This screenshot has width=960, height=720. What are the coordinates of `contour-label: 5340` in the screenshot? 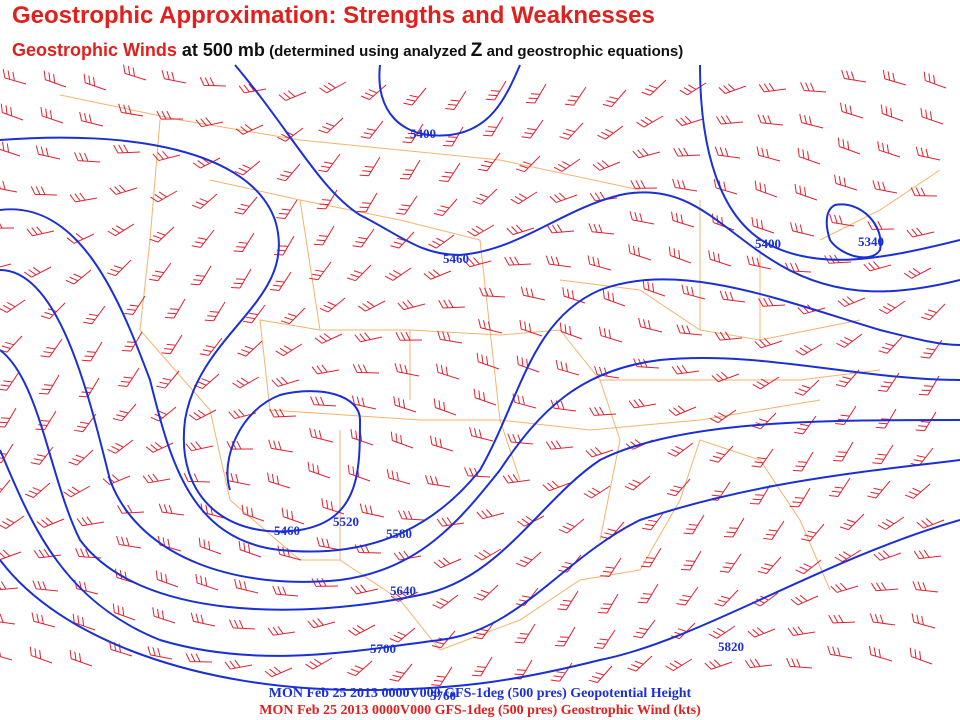 It's located at (871, 241).